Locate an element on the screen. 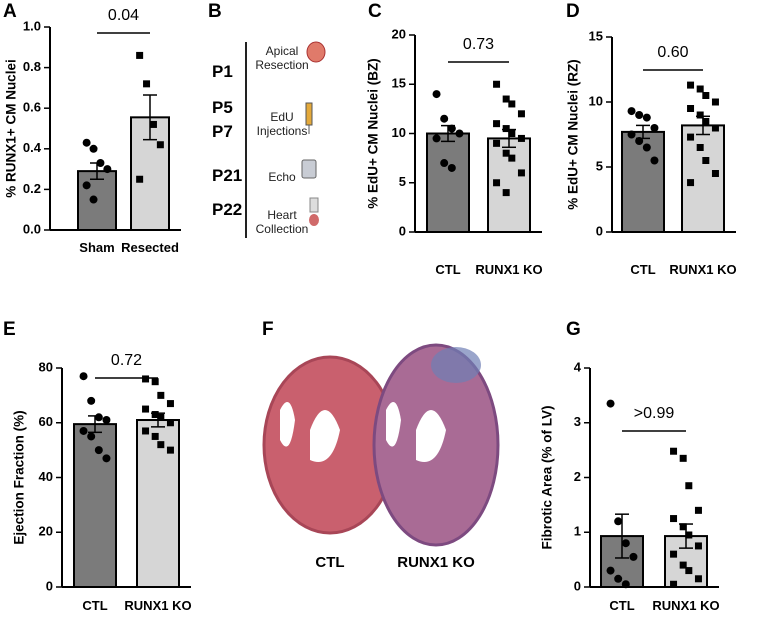 This screenshot has height=635, width=777. y-tick-label: 1 is located at coordinates (577, 531).